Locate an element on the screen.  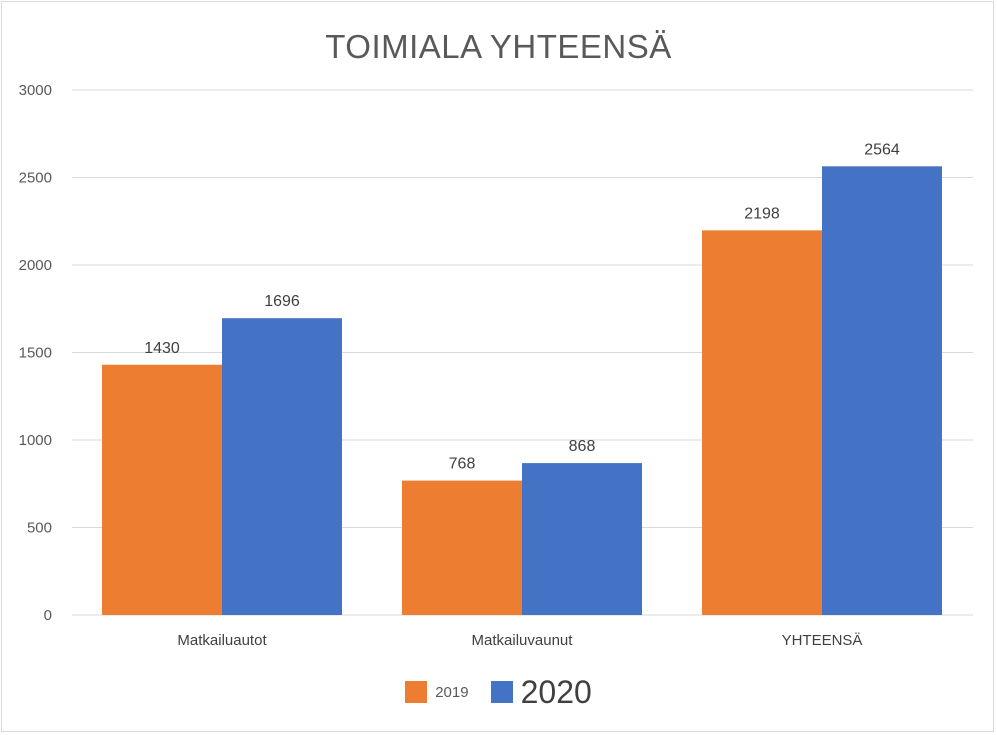
y-tick-label: 2000 is located at coordinates (35, 265).